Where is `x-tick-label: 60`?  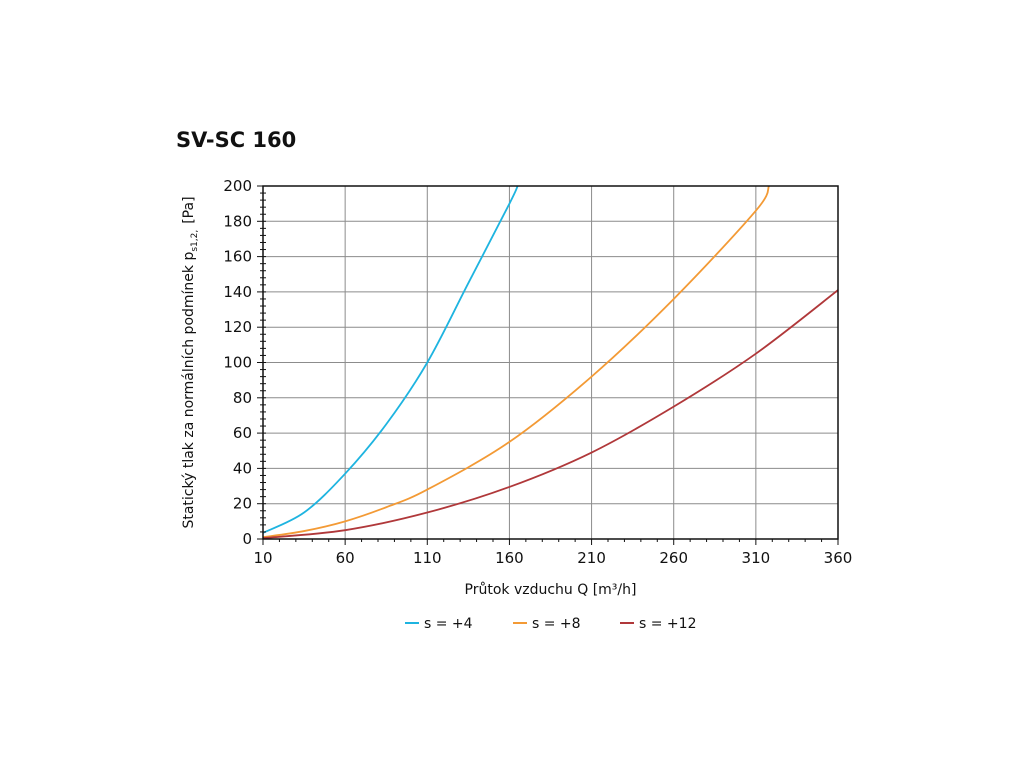
x-tick-label: 60 is located at coordinates (345, 558).